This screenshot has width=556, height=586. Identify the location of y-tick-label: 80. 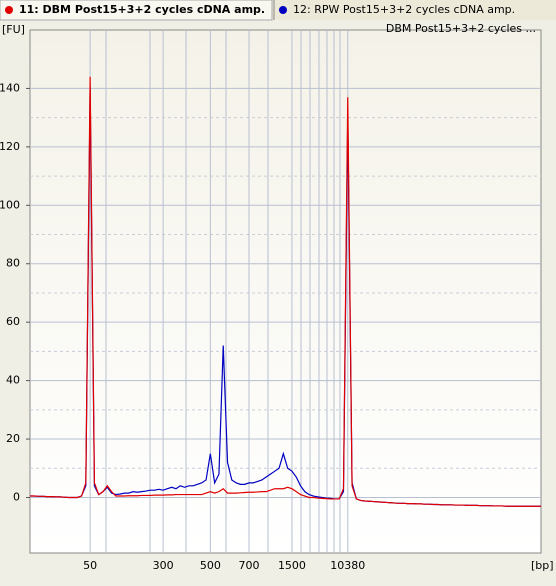
(13, 263).